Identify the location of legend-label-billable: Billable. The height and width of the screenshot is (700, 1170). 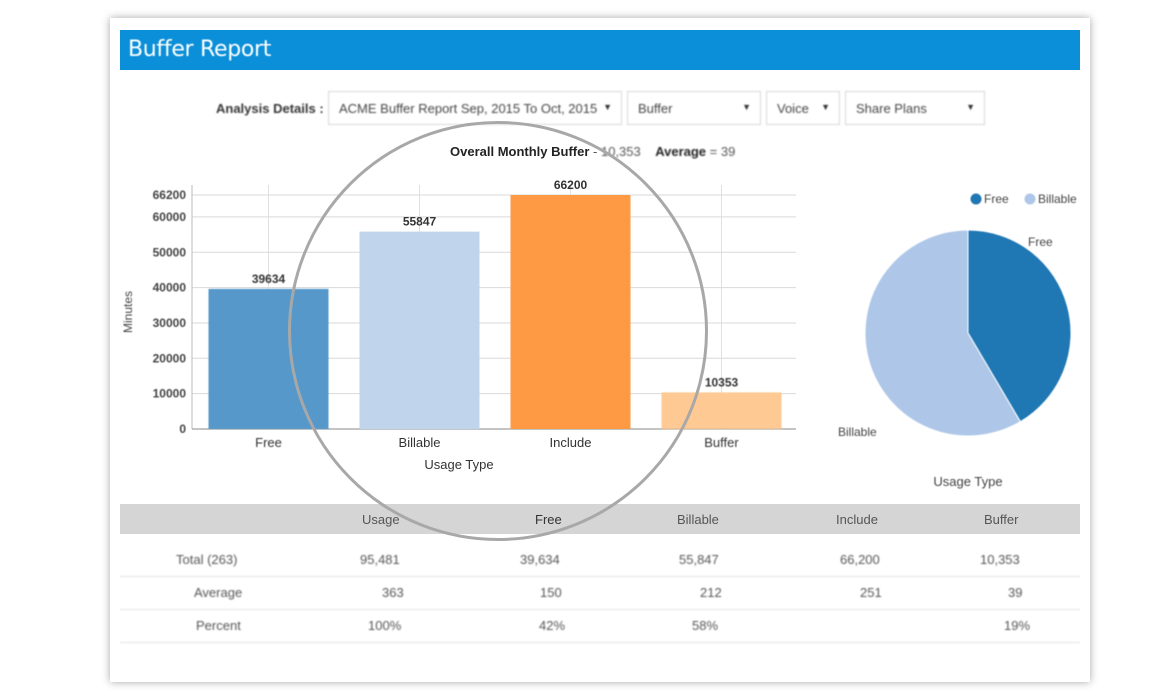
(1057, 199).